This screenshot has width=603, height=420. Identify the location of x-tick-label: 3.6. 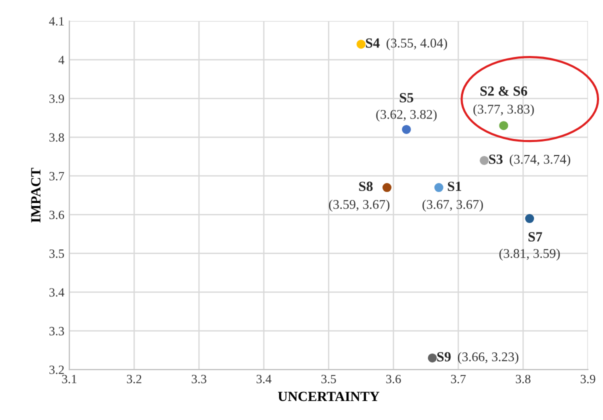
(393, 379).